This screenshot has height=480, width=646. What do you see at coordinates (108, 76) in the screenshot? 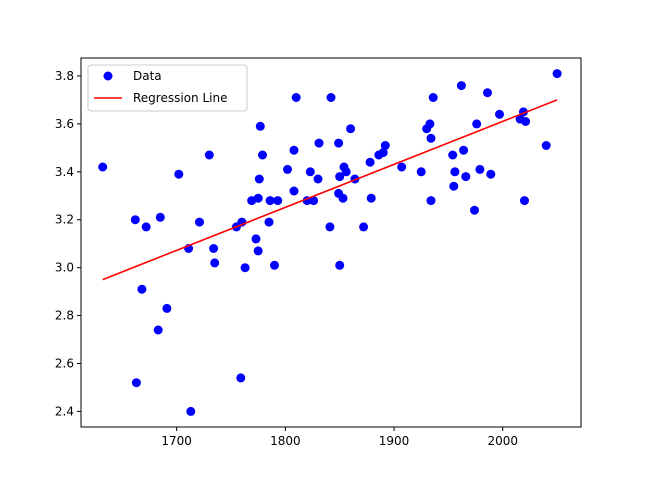
I see `legend-marker-data` at bounding box center [108, 76].